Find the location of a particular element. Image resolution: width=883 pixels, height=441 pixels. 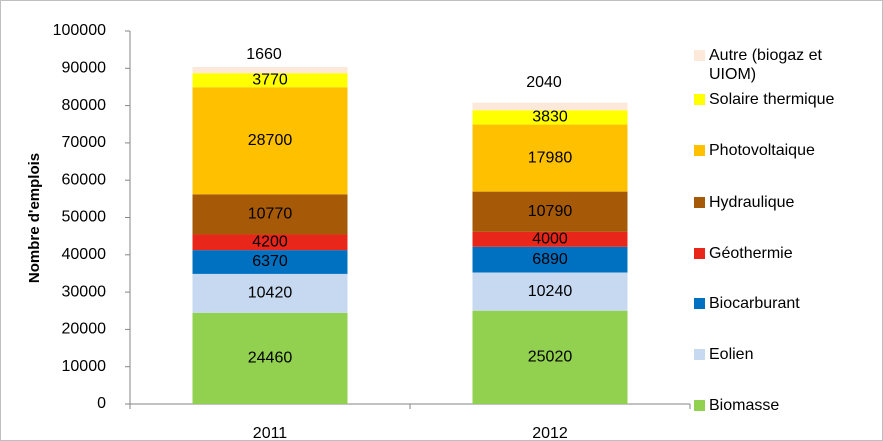

data-label: 10790 is located at coordinates (550, 211).